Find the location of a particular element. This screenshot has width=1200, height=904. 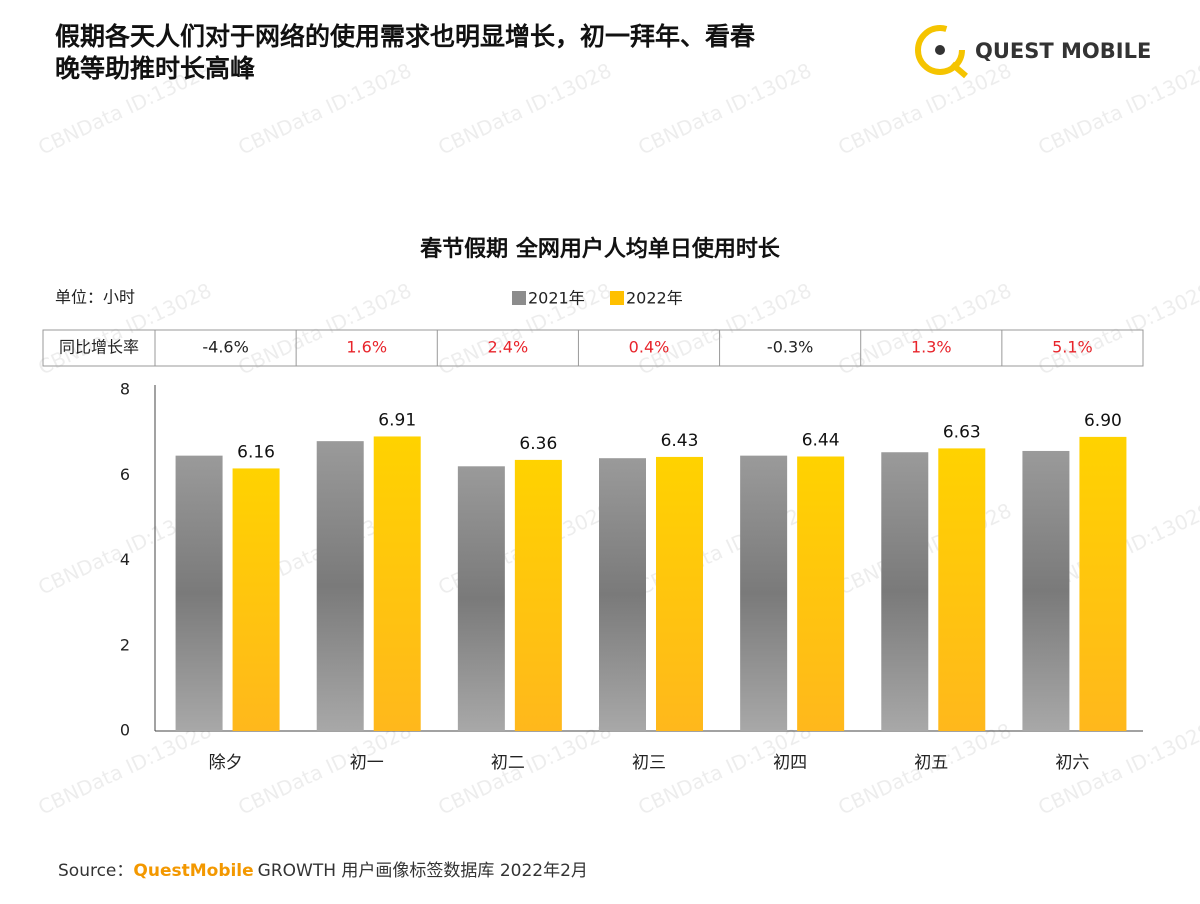

data-label: 6.43 is located at coordinates (680, 441).